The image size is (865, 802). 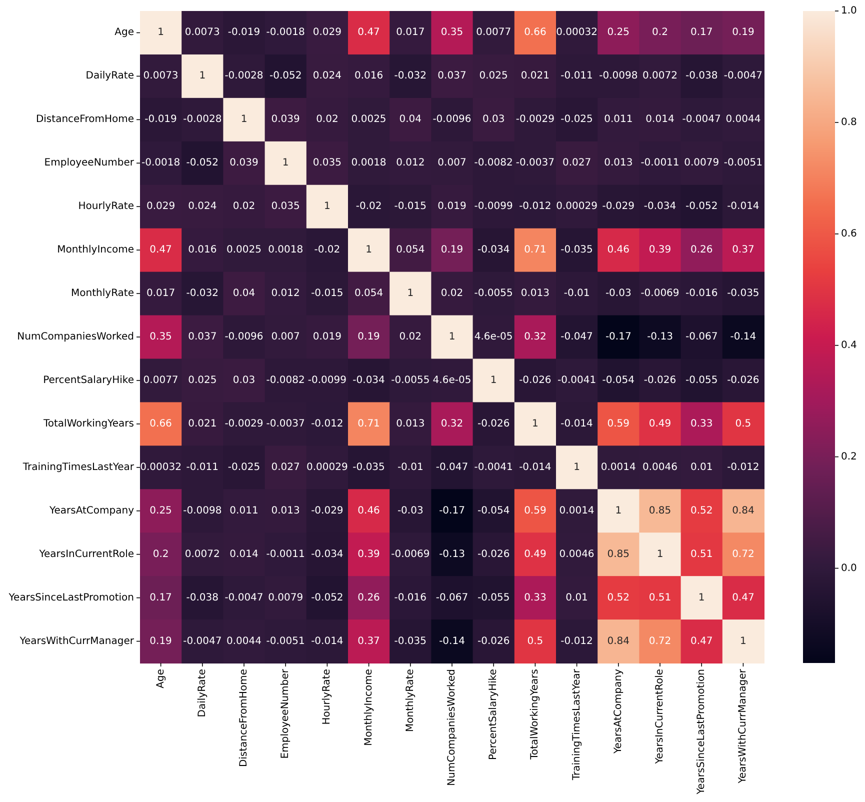 I want to click on x-tick-label: HourlyRate, so click(x=327, y=697).